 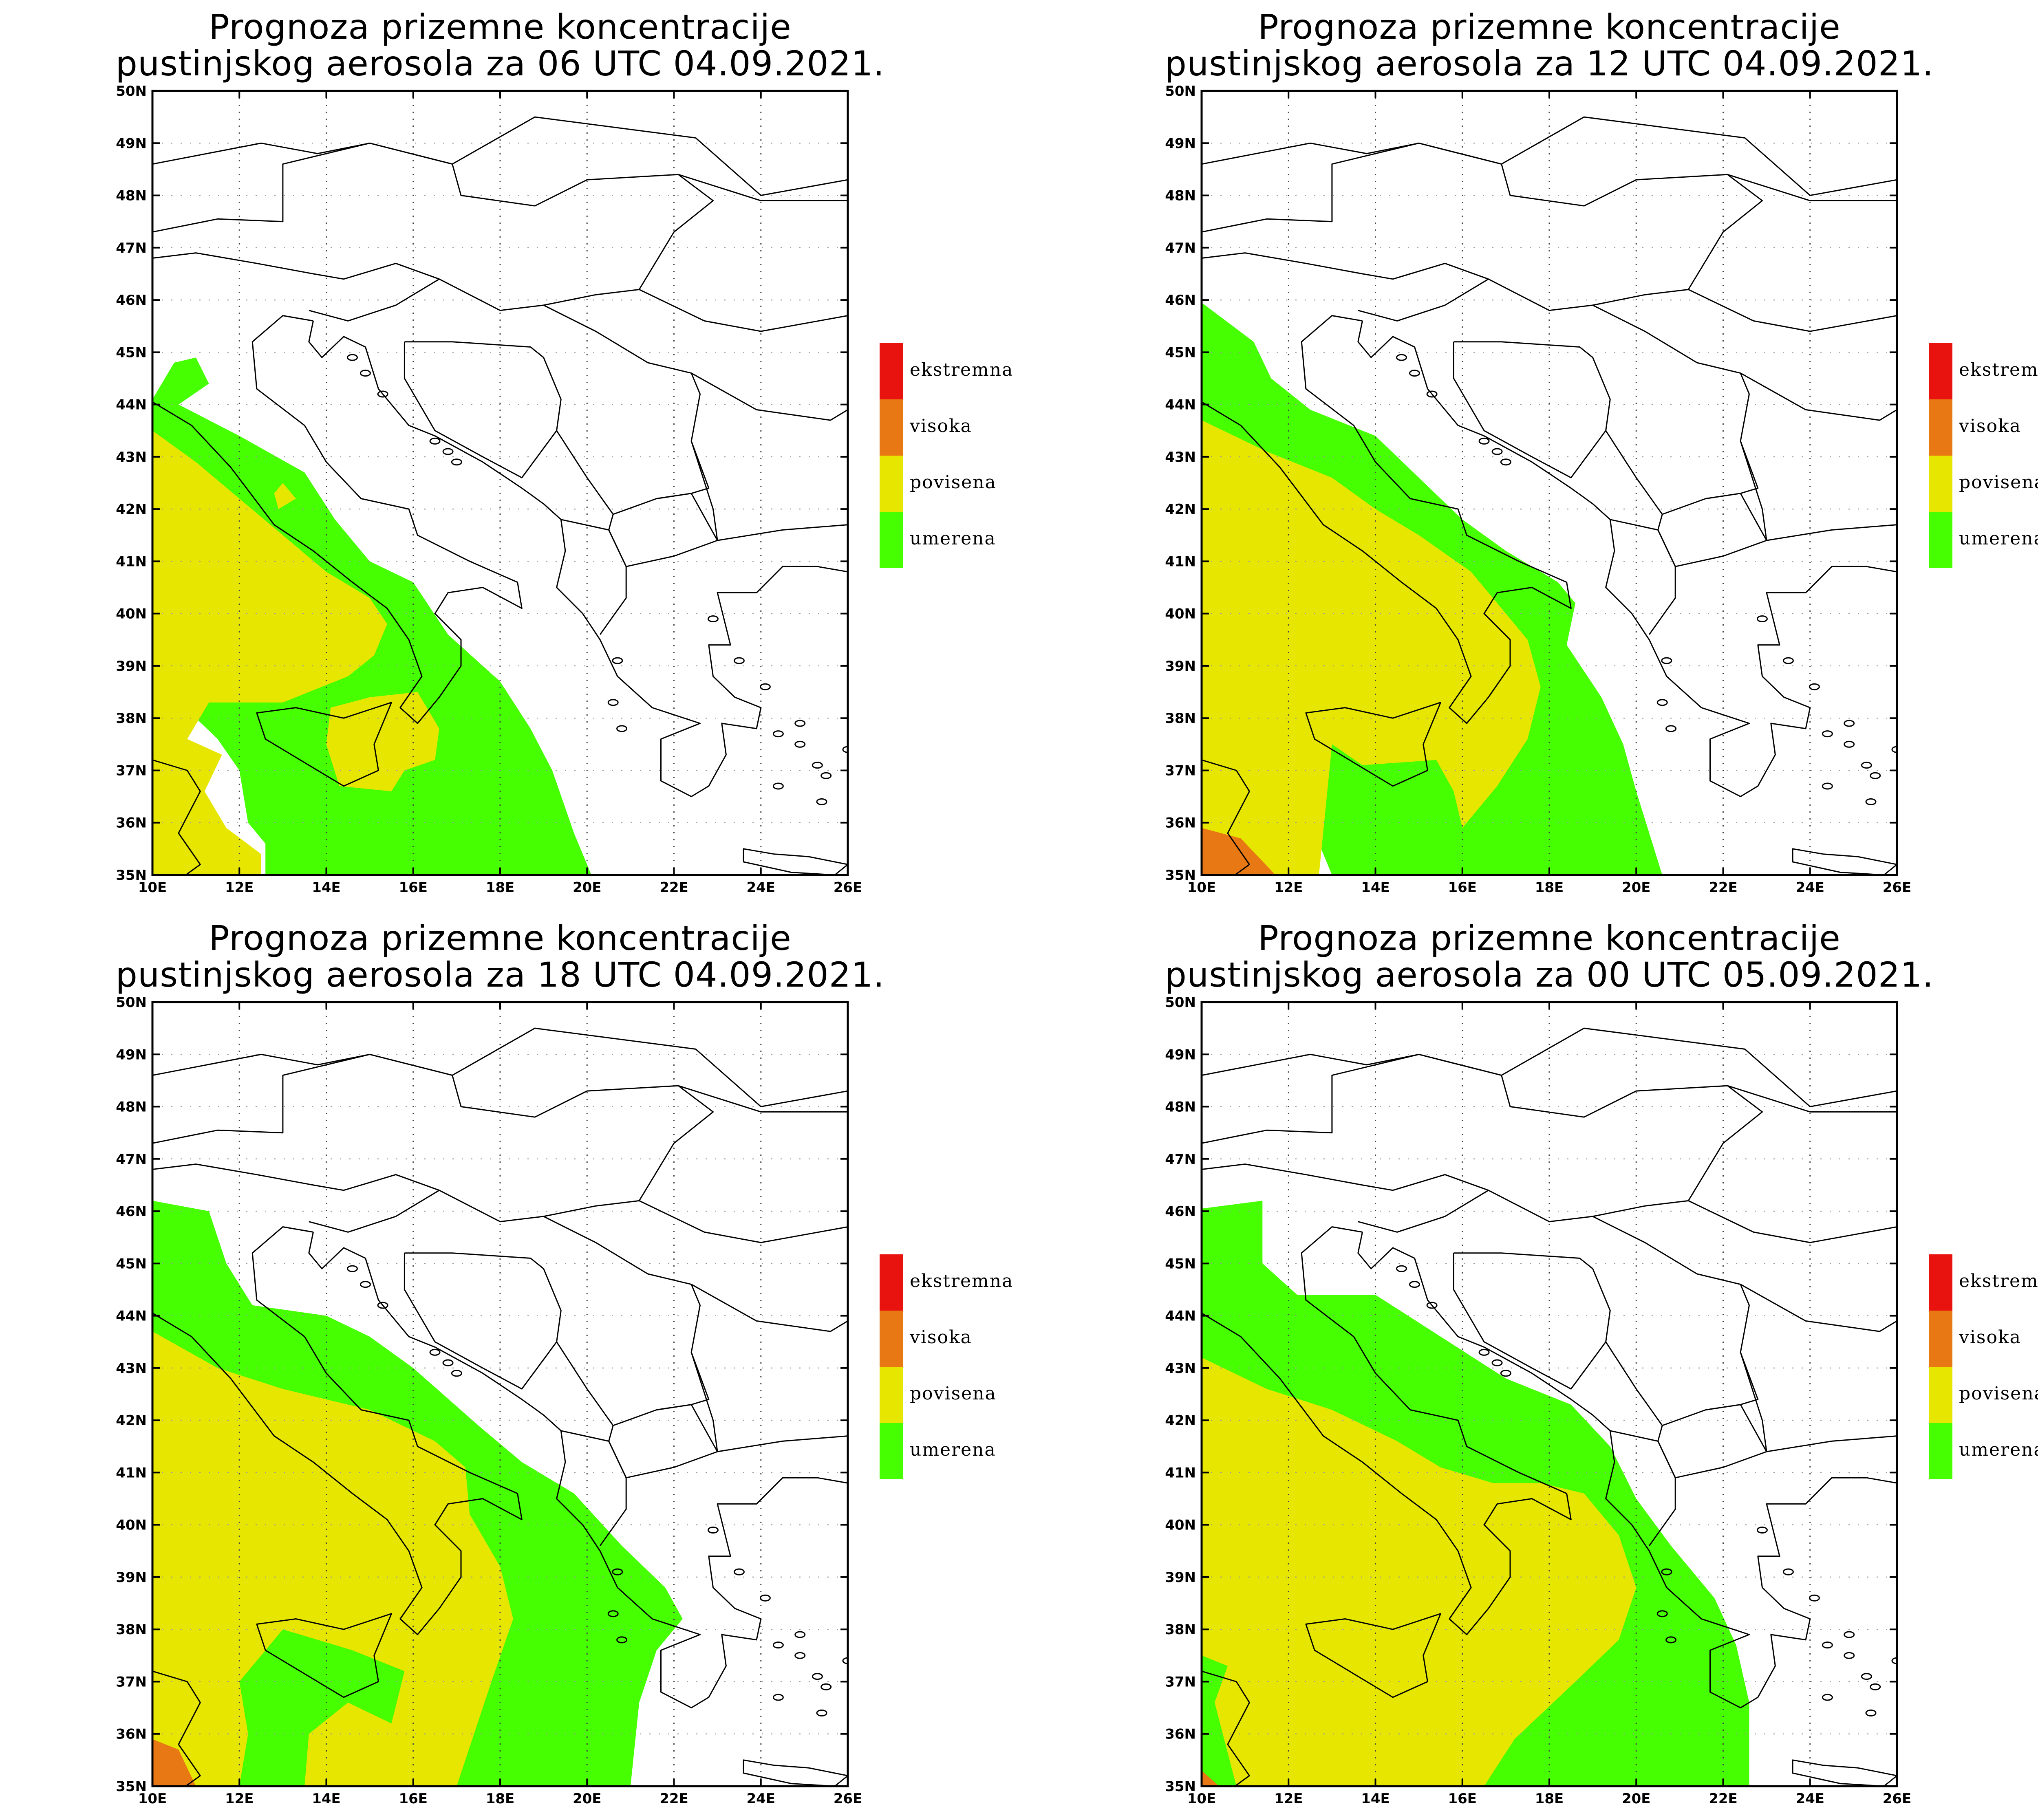 What do you see at coordinates (1226, 817) in the screenshot?
I see `coastline-africa` at bounding box center [1226, 817].